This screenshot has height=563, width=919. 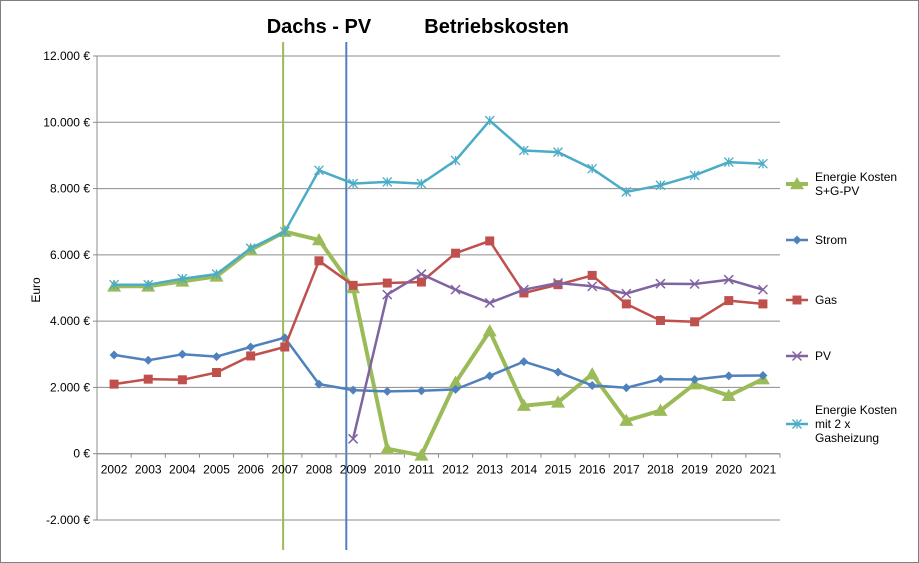 What do you see at coordinates (808, 356) in the screenshot?
I see `legend-item: PV` at bounding box center [808, 356].